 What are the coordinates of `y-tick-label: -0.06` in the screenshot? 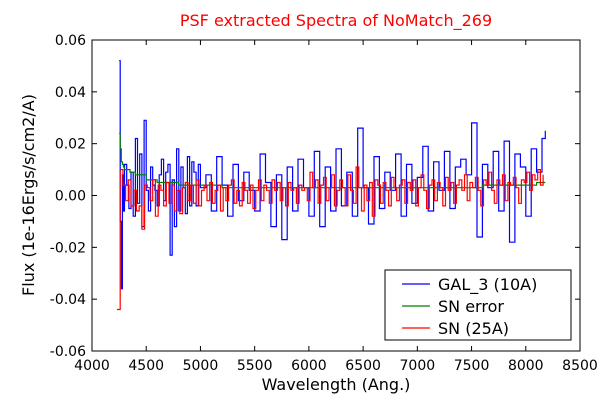 It's located at (68, 352).